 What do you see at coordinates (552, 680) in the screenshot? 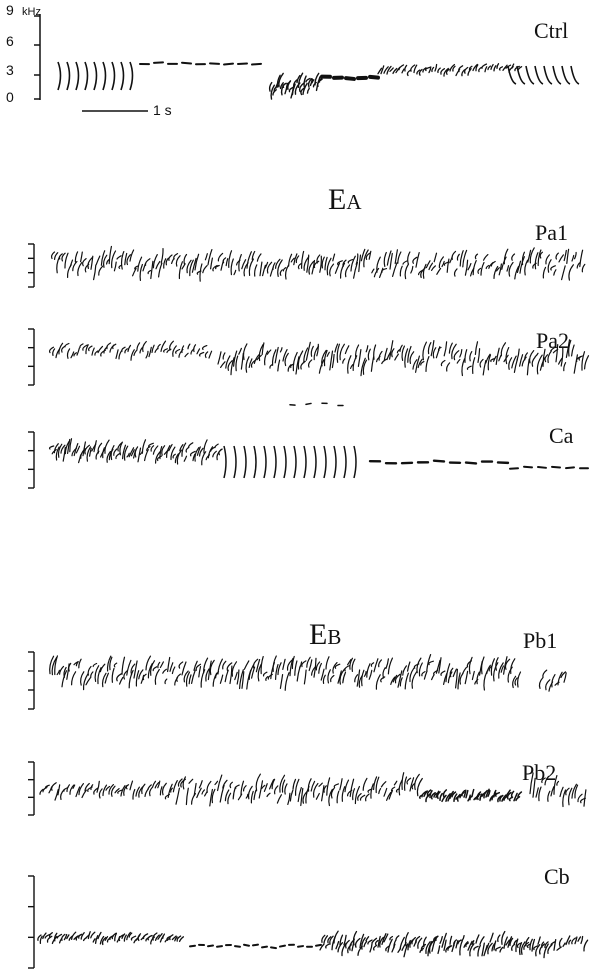
I see `pb1-trace-end` at bounding box center [552, 680].